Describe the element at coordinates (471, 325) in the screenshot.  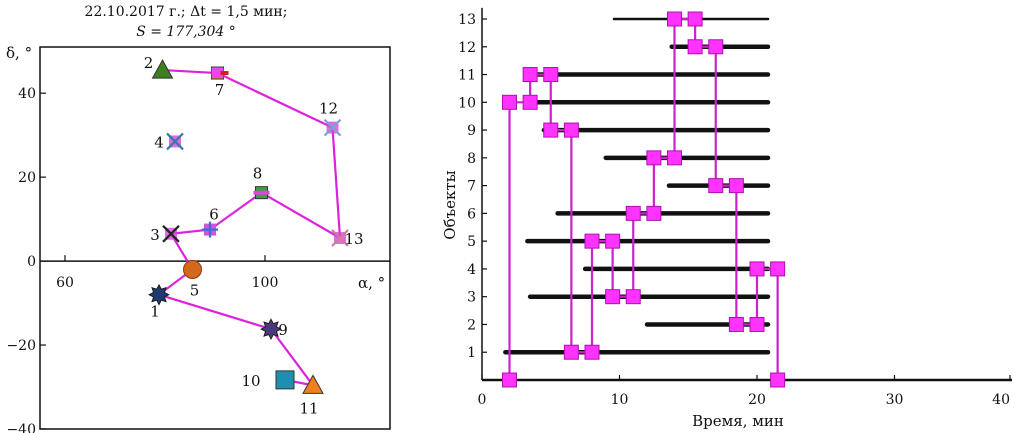
I see `right-ytick-label: 2` at that location.